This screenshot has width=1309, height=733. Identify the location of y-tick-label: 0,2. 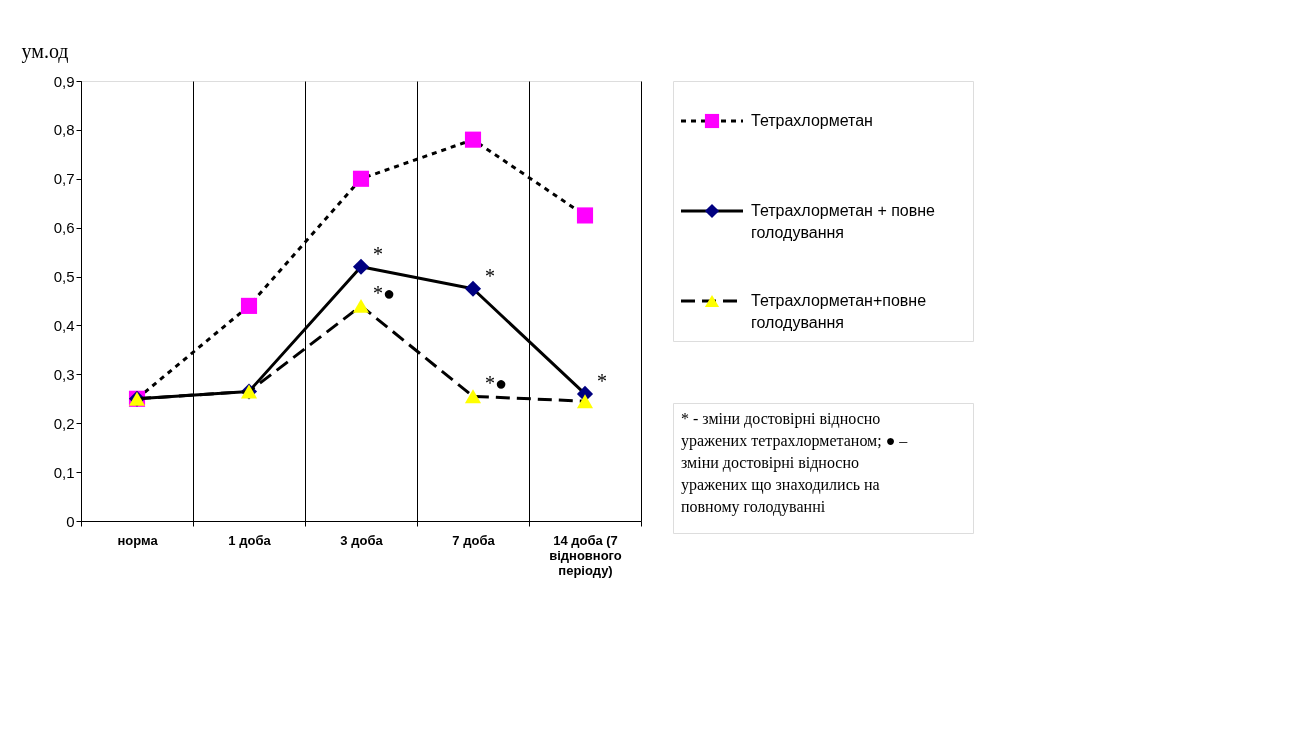
(64, 423).